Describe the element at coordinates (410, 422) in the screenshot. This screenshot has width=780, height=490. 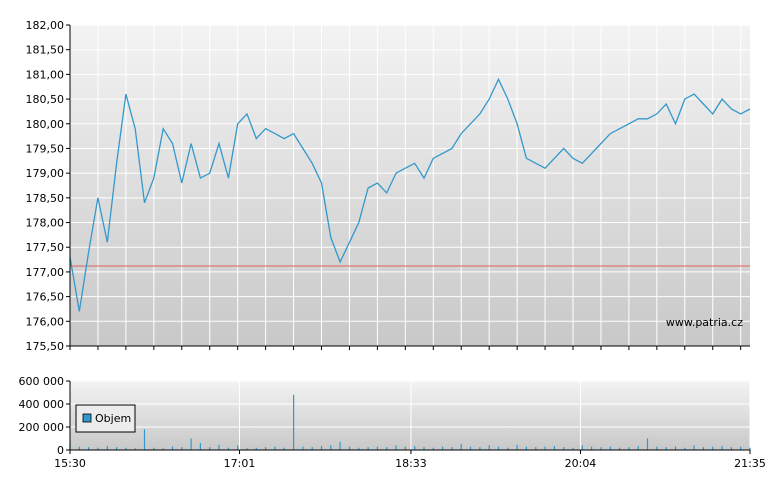
I see `volume-bars` at that location.